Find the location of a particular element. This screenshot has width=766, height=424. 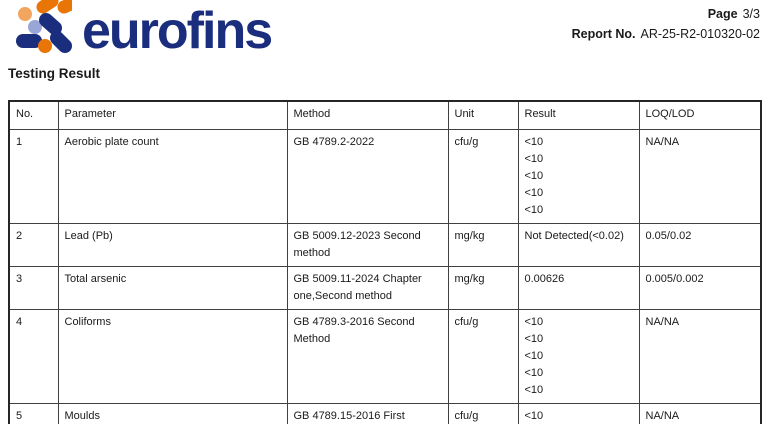

col-header-loqlod: LOQ/LOD is located at coordinates (700, 115).